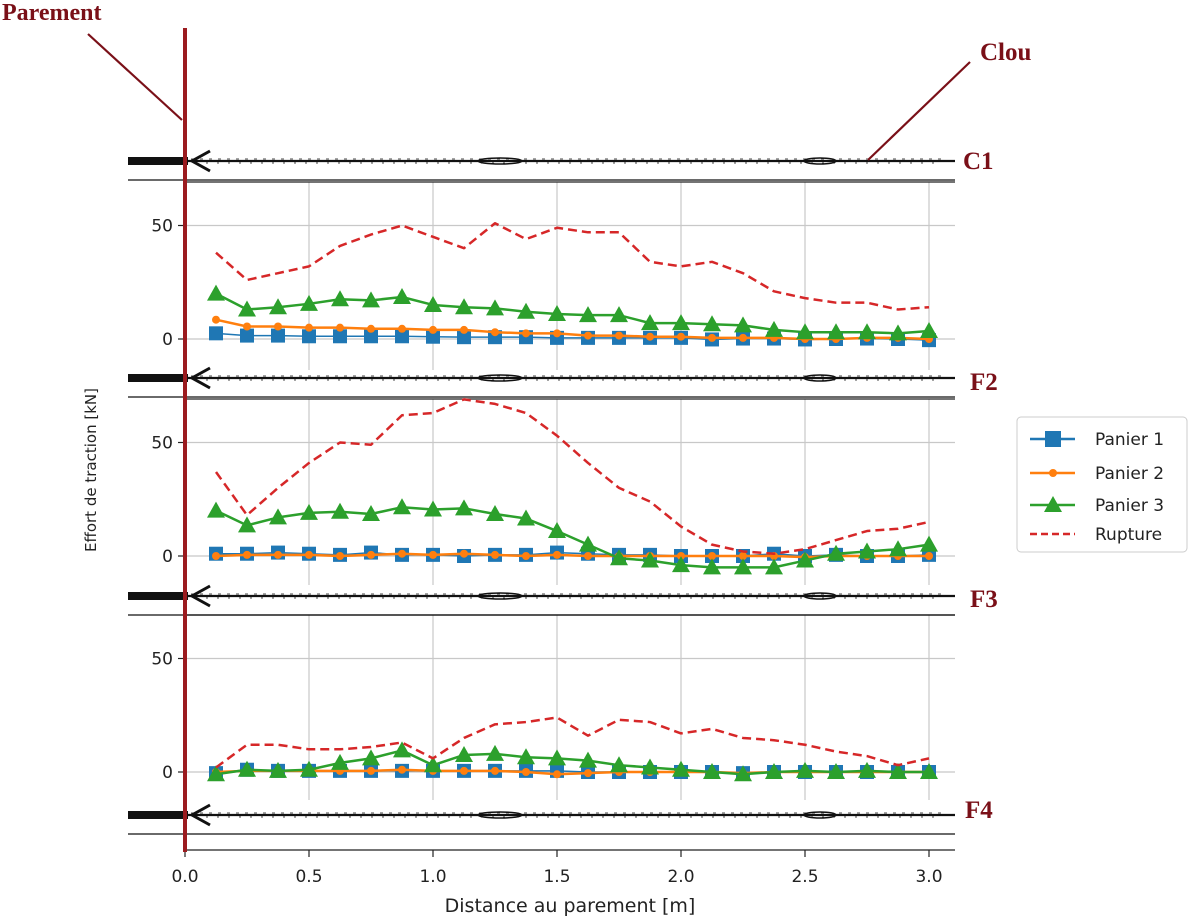 Image resolution: width=1200 pixels, height=922 pixels. Describe the element at coordinates (1129, 440) in the screenshot. I see `legend-label-panier-1: Panier 1` at that location.